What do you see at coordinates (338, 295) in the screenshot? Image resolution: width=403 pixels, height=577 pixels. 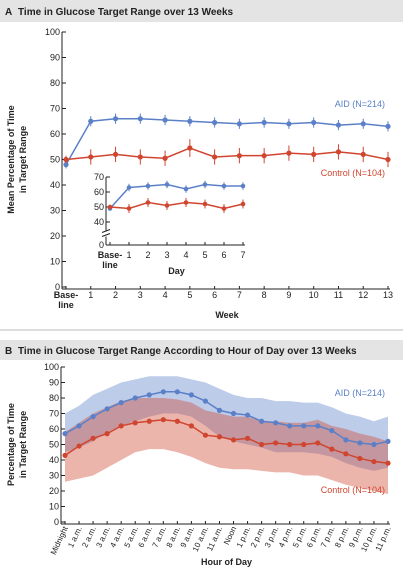 I see `x-tick-label: 11` at bounding box center [338, 295].